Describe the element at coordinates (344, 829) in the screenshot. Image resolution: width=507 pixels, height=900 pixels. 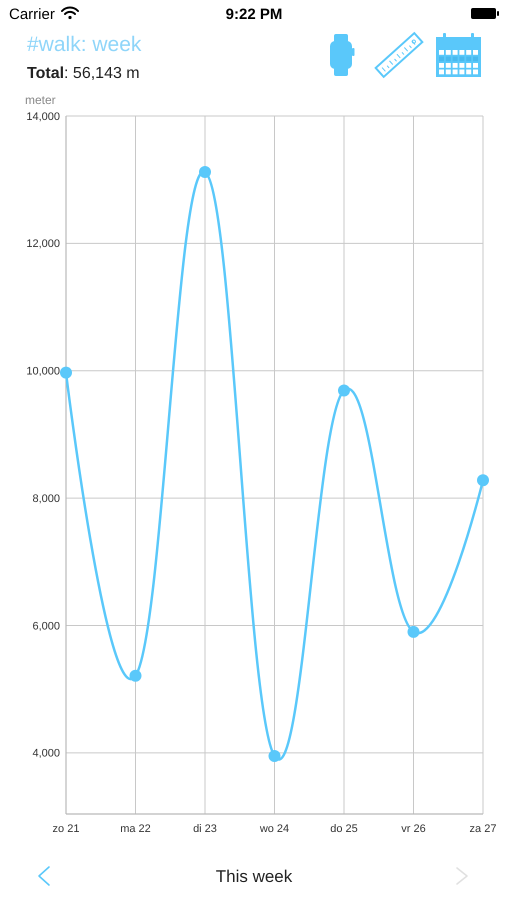
I see `x-tick-label: do 25` at that location.